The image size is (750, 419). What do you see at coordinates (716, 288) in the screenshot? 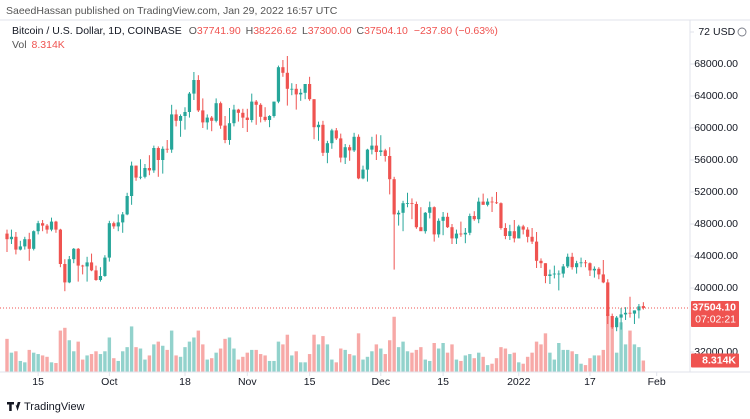
I see `y-tick-label: 40000.00` at bounding box center [716, 288].